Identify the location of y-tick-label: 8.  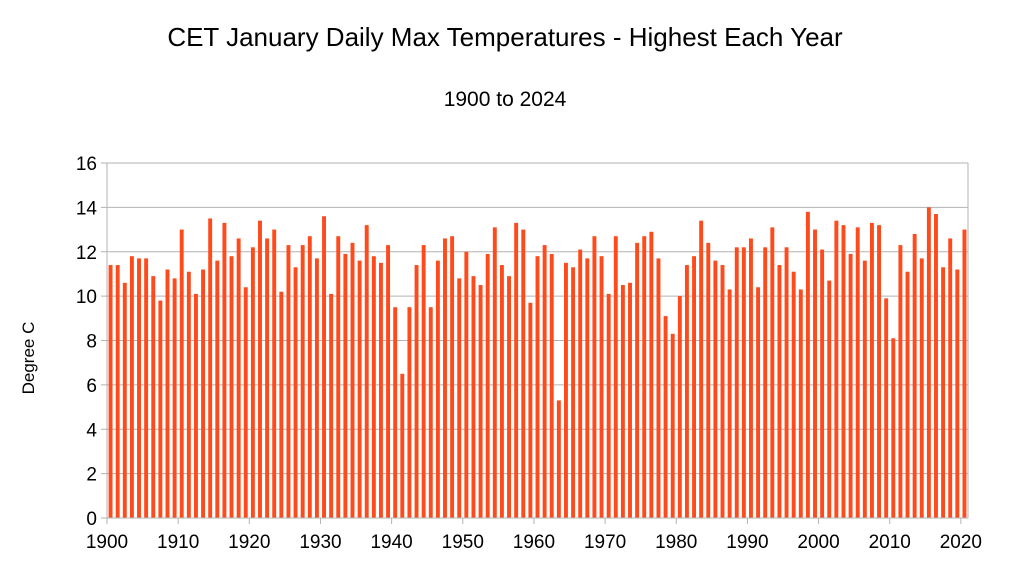
(91, 342).